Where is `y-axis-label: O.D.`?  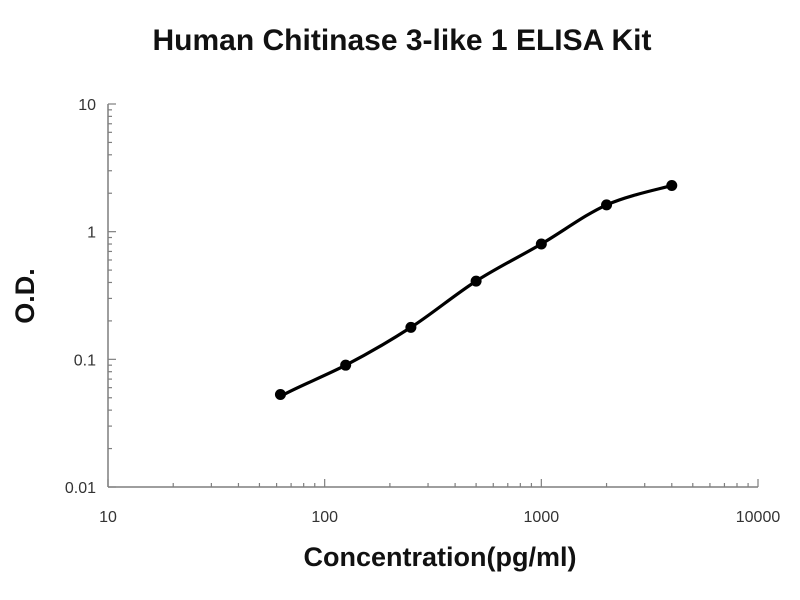
y-axis-label: O.D. is located at coordinates (25, 296).